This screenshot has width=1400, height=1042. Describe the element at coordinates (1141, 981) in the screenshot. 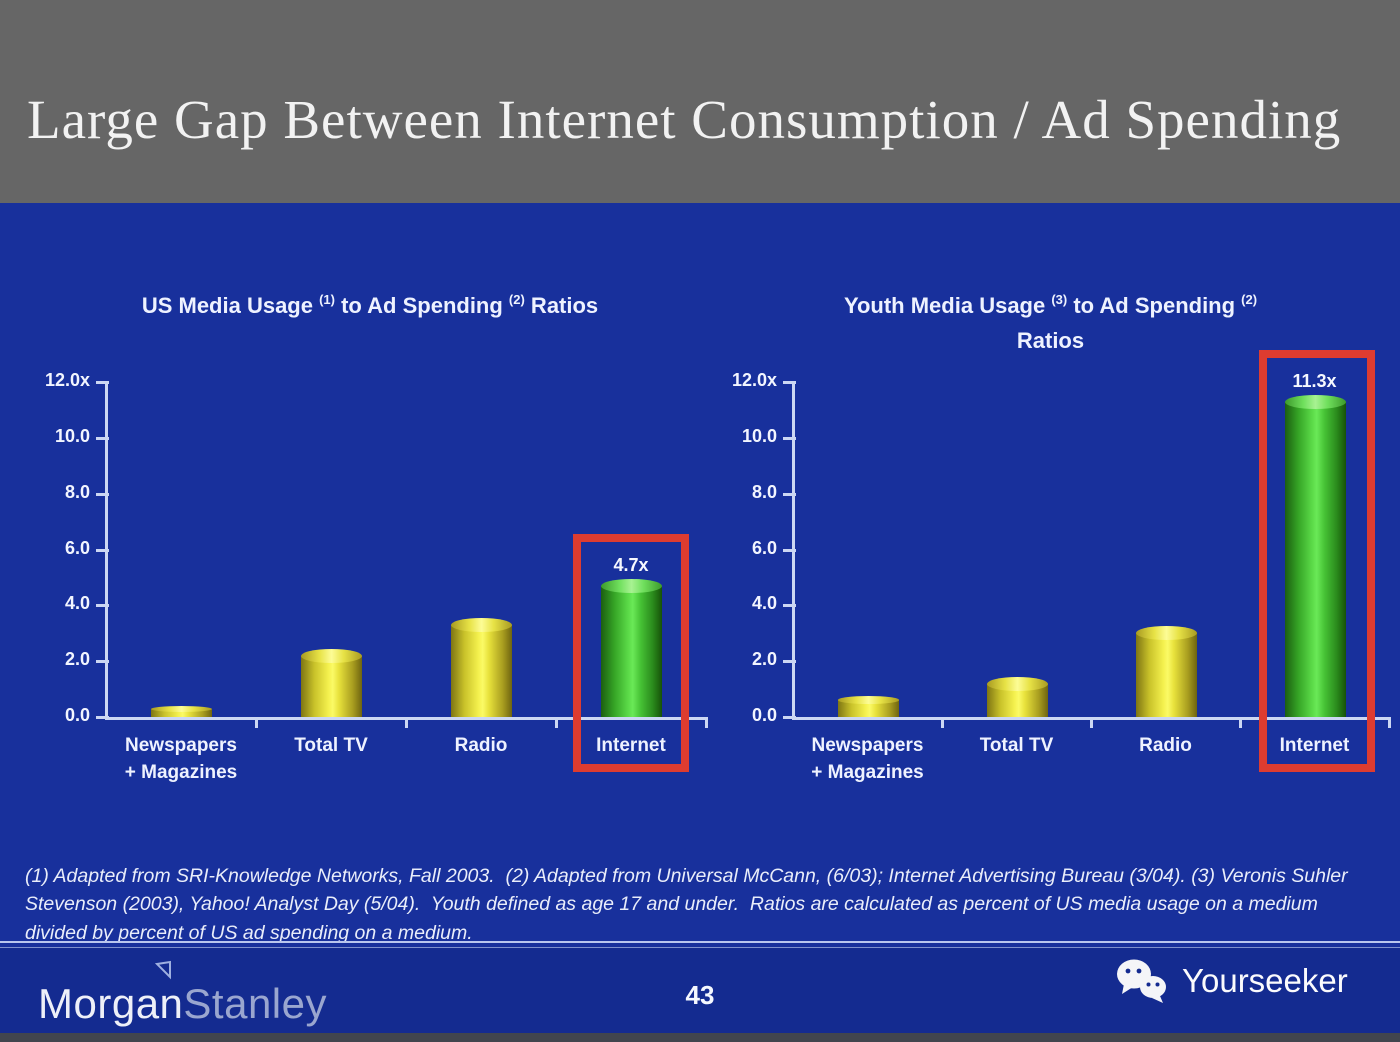

I see `wechat-icon` at that location.